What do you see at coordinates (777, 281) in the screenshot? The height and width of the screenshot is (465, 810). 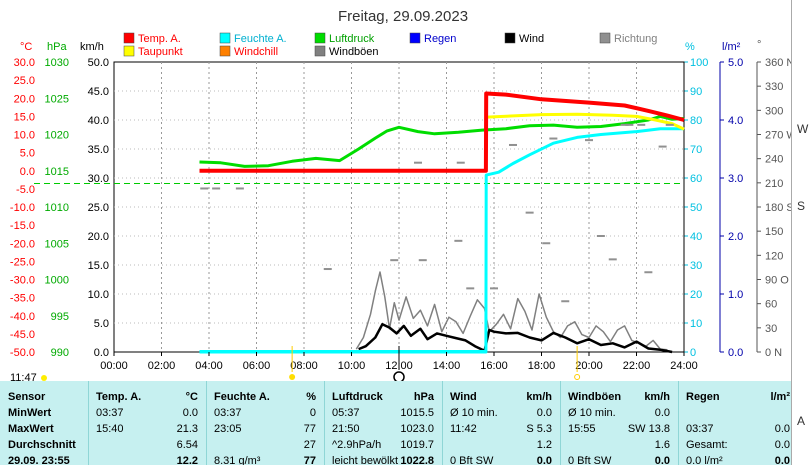 I see `deg-axis-tick: 90 O` at bounding box center [777, 281].